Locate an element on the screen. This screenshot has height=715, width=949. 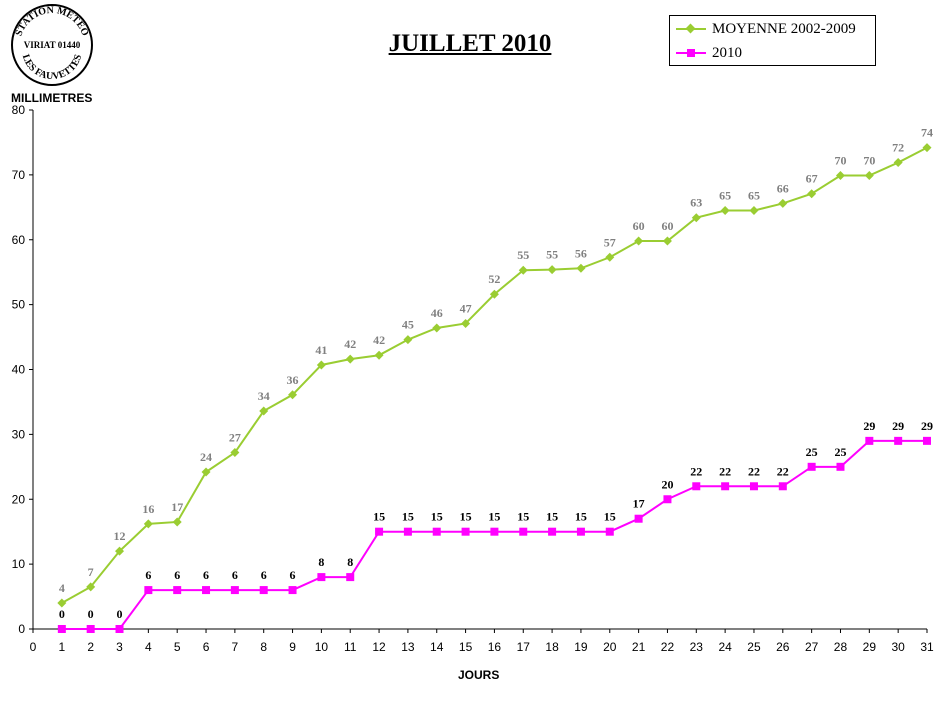
x-tick-label: 5 is located at coordinates (177, 647).